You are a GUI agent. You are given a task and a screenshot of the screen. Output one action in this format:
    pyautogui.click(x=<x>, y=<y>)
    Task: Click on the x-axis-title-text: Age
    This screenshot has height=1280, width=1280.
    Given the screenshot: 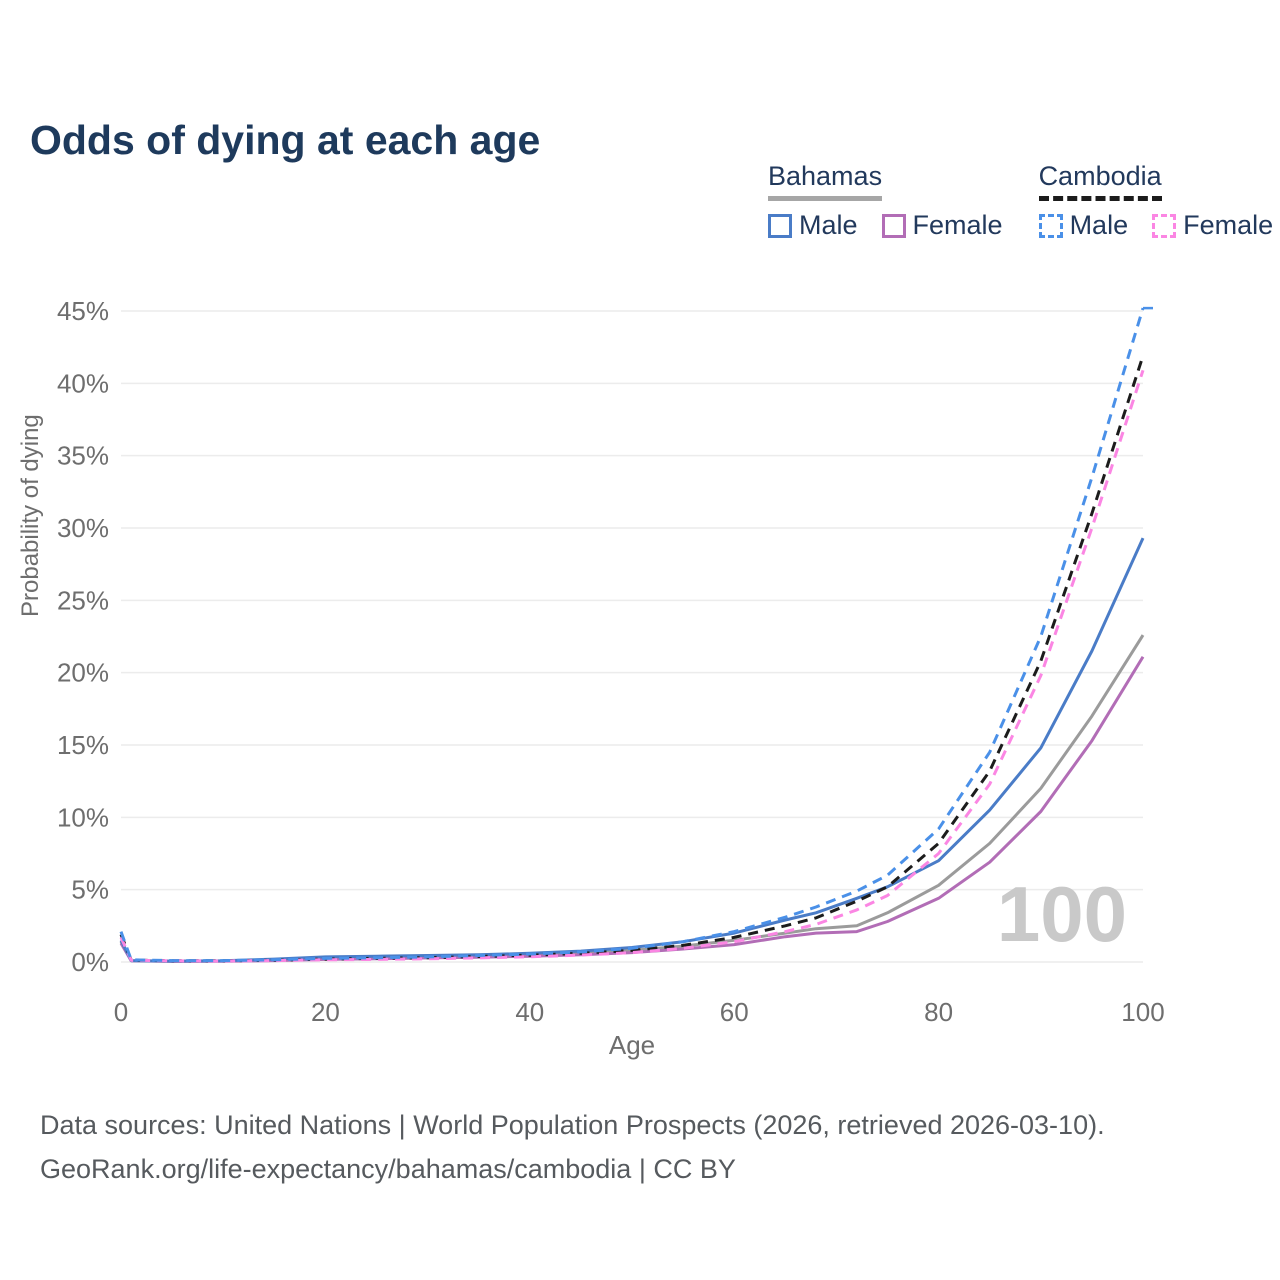 What is the action you would take?
    pyautogui.click(x=632, y=1045)
    